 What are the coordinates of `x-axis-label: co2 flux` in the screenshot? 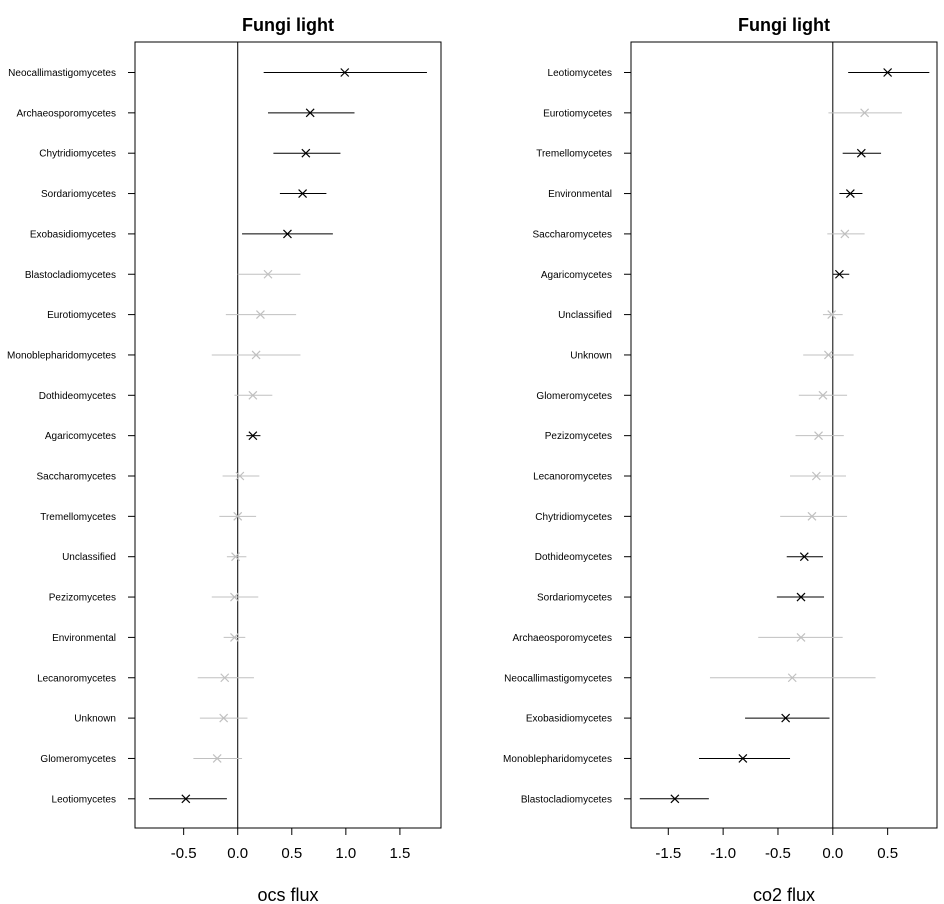 It's located at (784, 894).